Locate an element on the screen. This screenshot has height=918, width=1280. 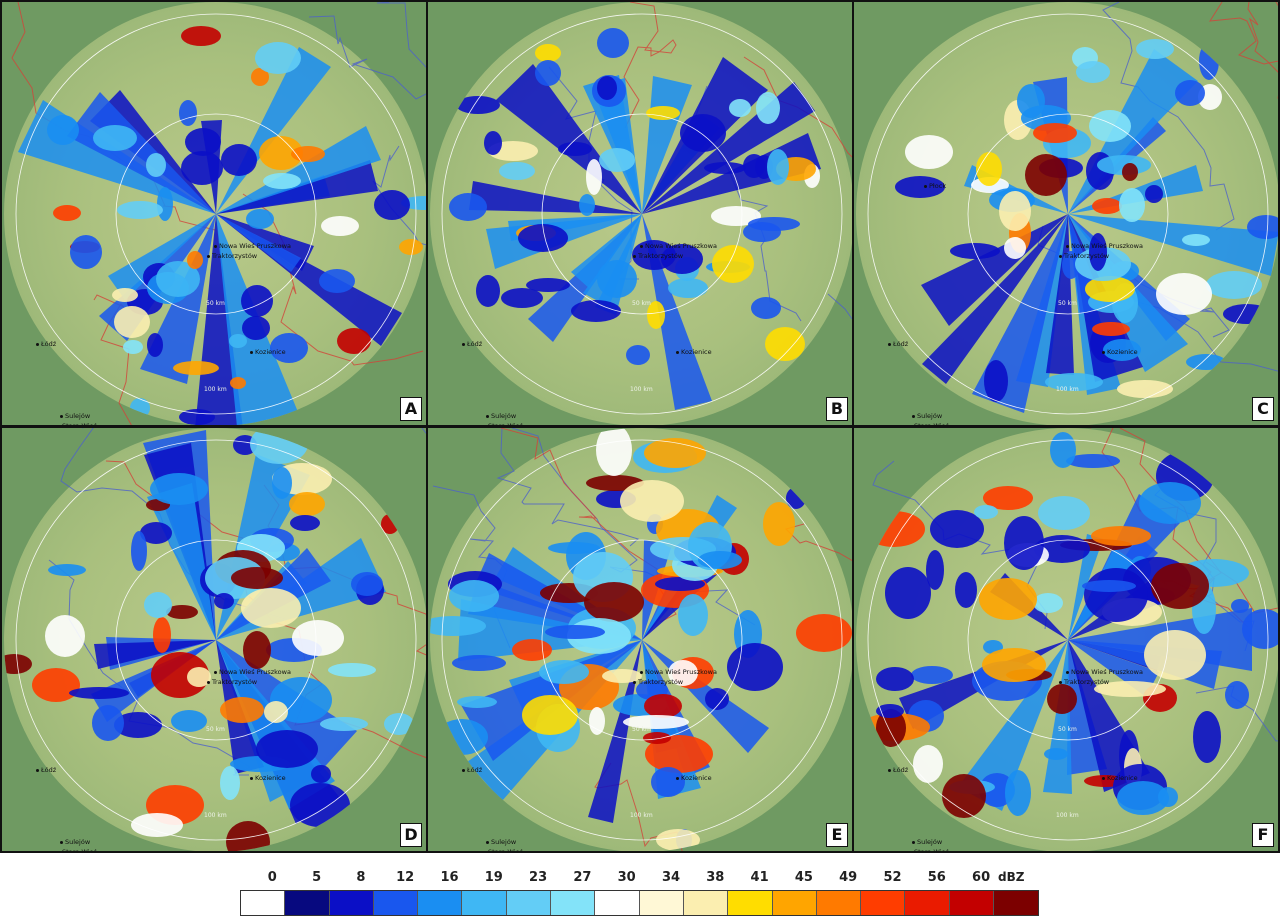
panel-letter: F is located at coordinates (1263, 835).